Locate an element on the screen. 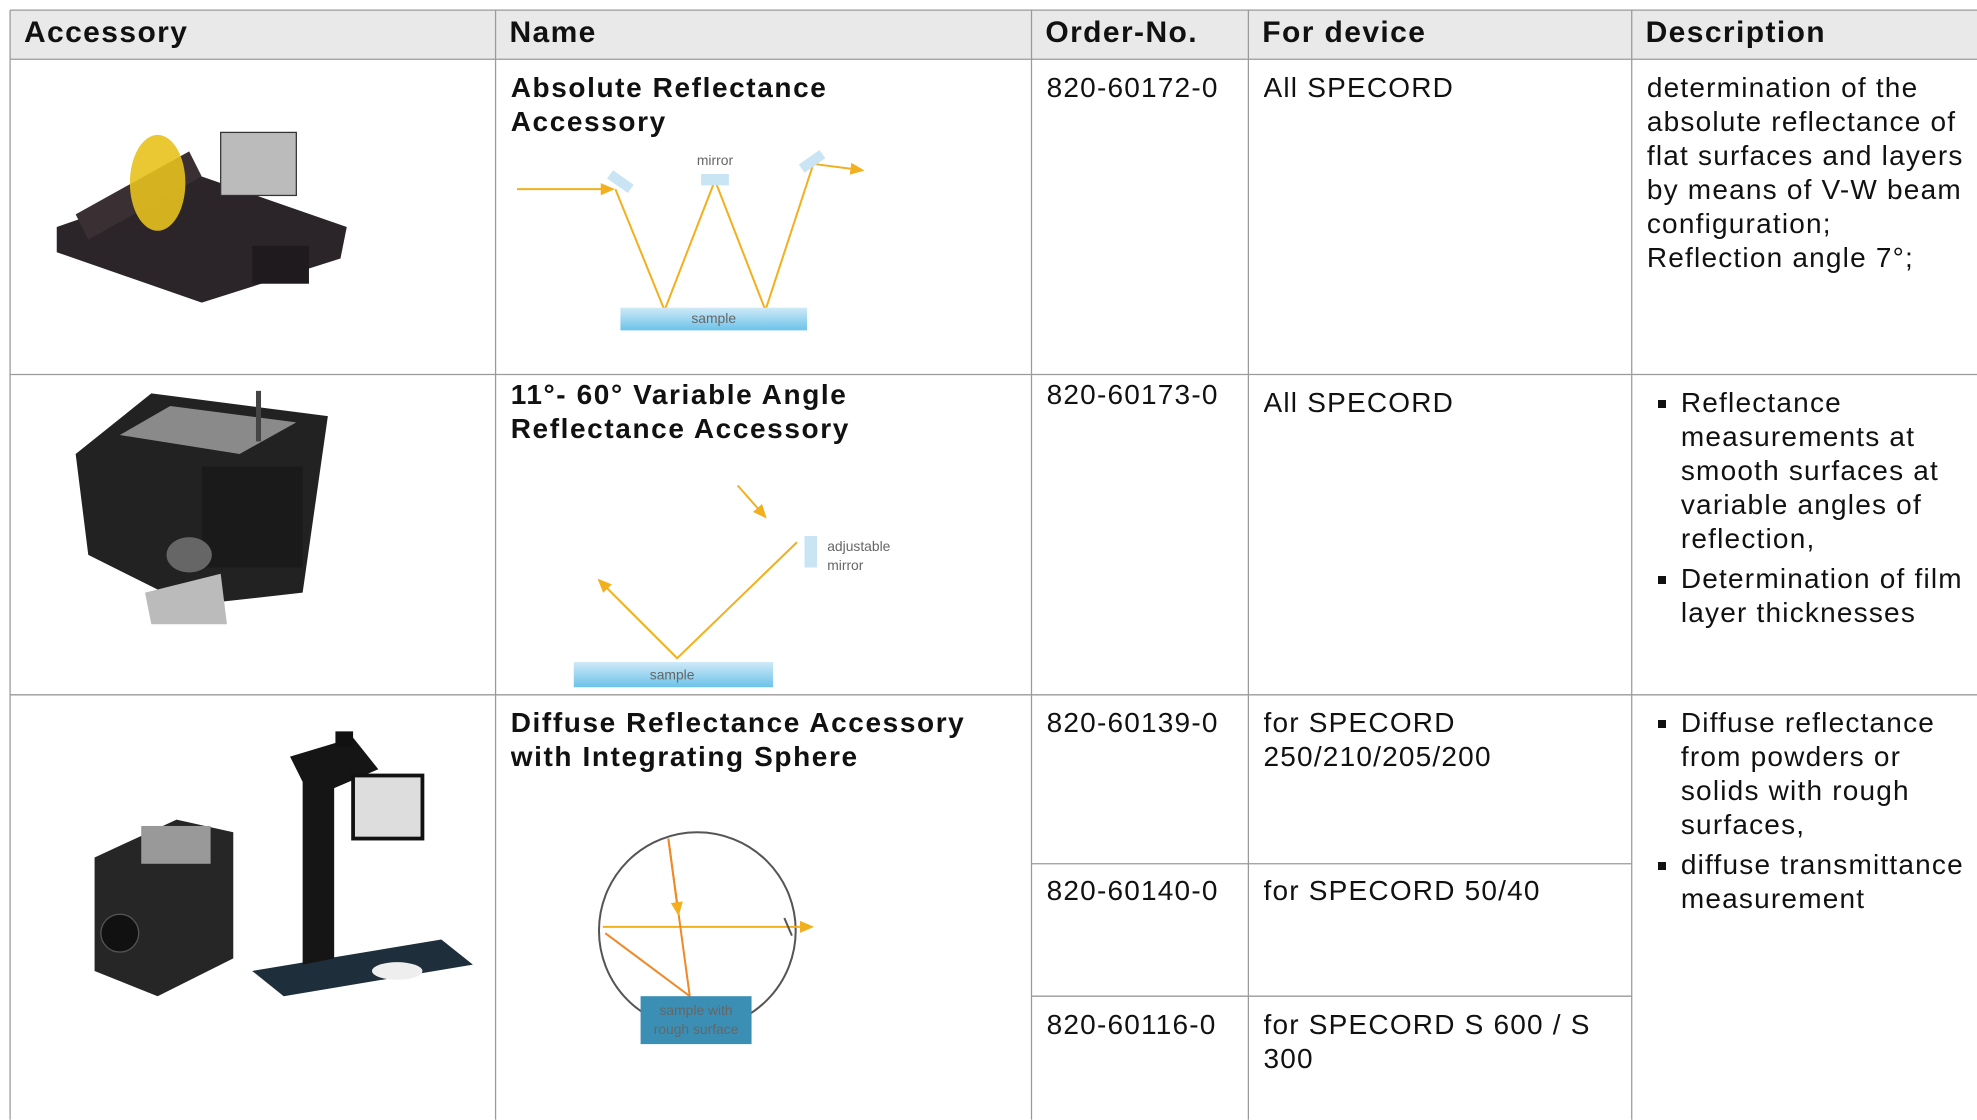 The image size is (1977, 1120). diagram-label: sample with is located at coordinates (695, 1010).